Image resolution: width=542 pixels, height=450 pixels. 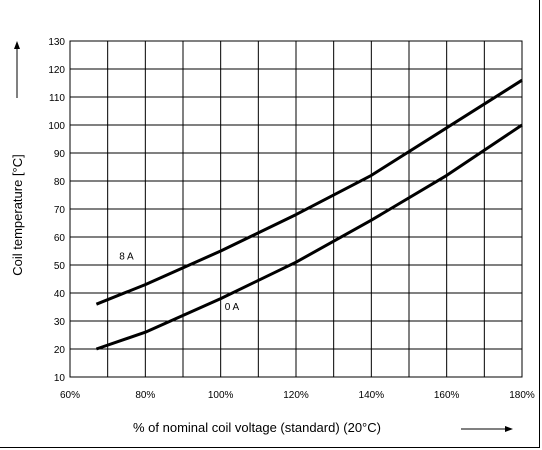 I want to click on series-label-8a: 8 A, so click(x=126, y=256).